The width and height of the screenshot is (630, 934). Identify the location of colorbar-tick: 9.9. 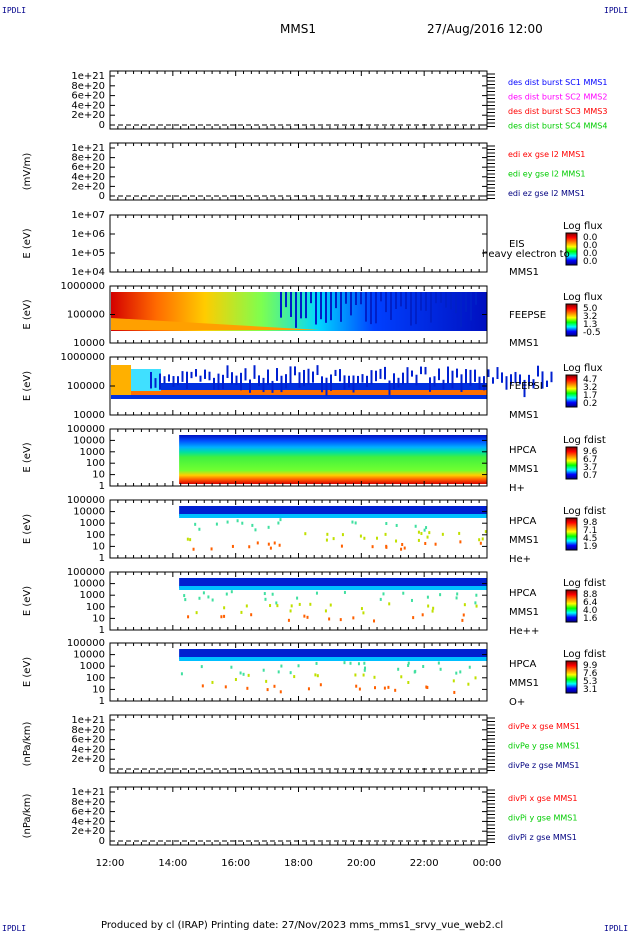
(590, 666).